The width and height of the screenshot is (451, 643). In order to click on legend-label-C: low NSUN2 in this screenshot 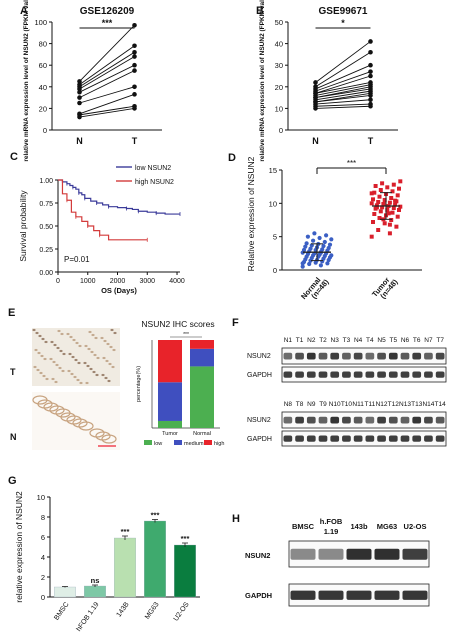, I will do `click(153, 168)`.